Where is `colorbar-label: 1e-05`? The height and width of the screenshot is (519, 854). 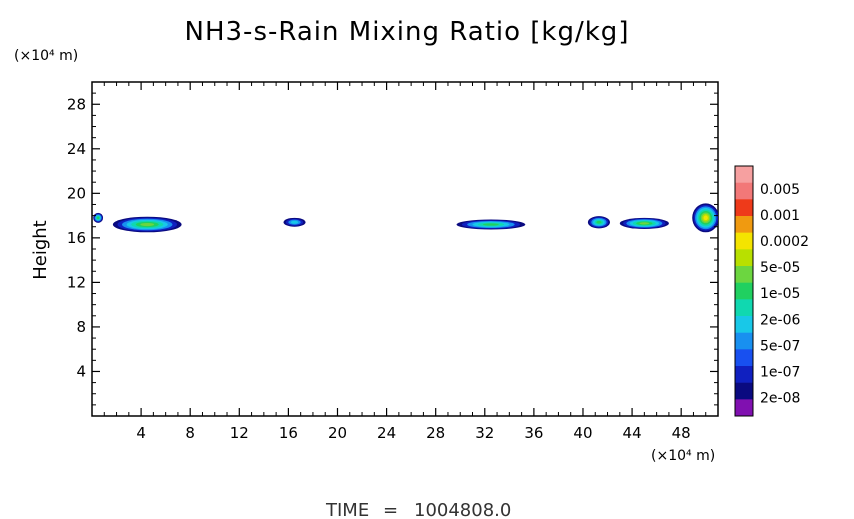 colorbar-label: 1e-05 is located at coordinates (780, 294).